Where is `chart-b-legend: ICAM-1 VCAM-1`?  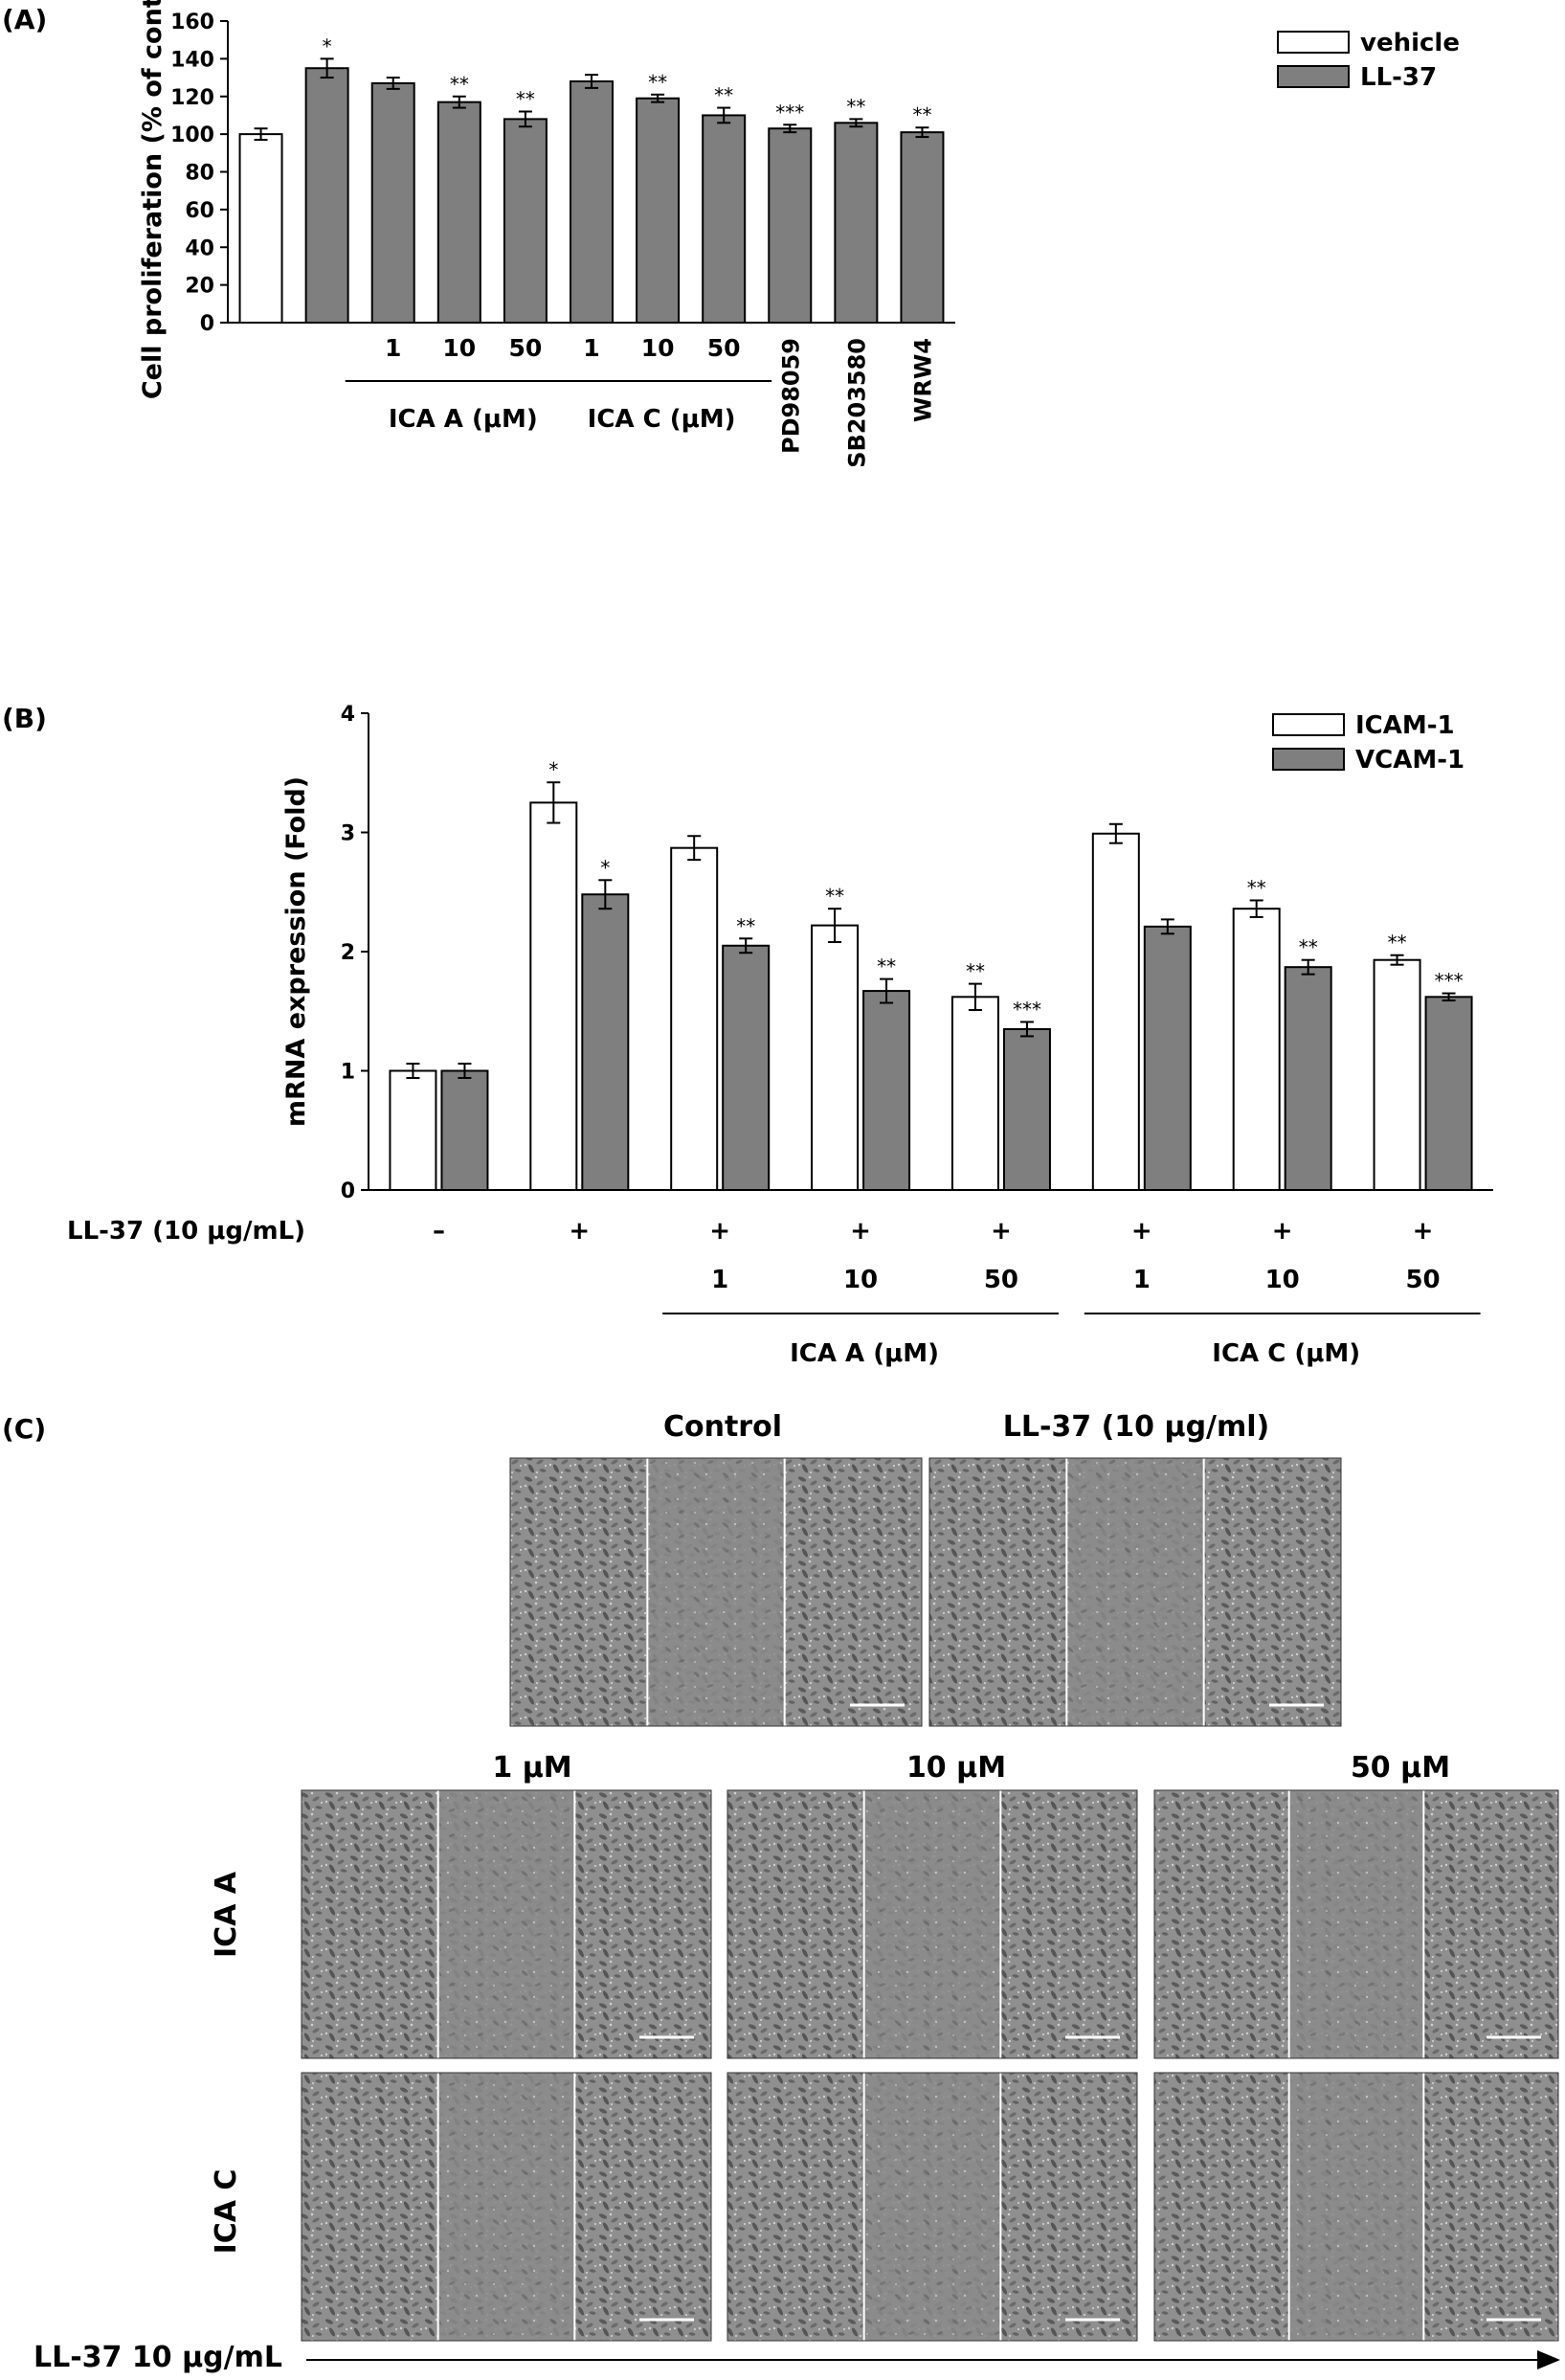 chart-b-legend: ICAM-1 VCAM-1 is located at coordinates (1368, 743).